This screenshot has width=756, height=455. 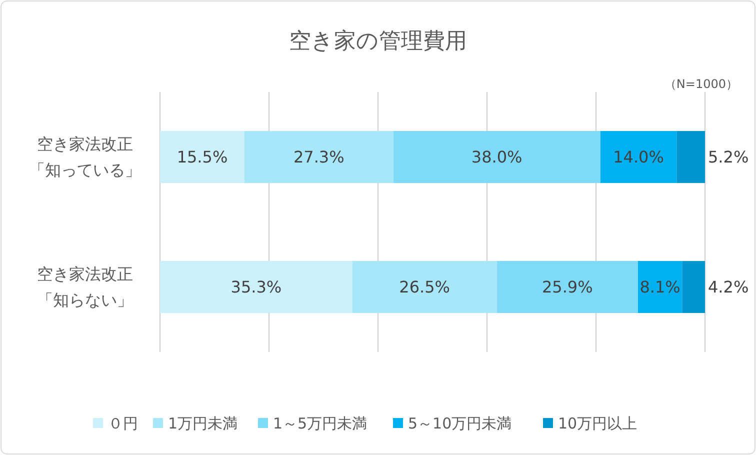 I want to click on chart-title: 空き家の管理費用, so click(x=378, y=41).